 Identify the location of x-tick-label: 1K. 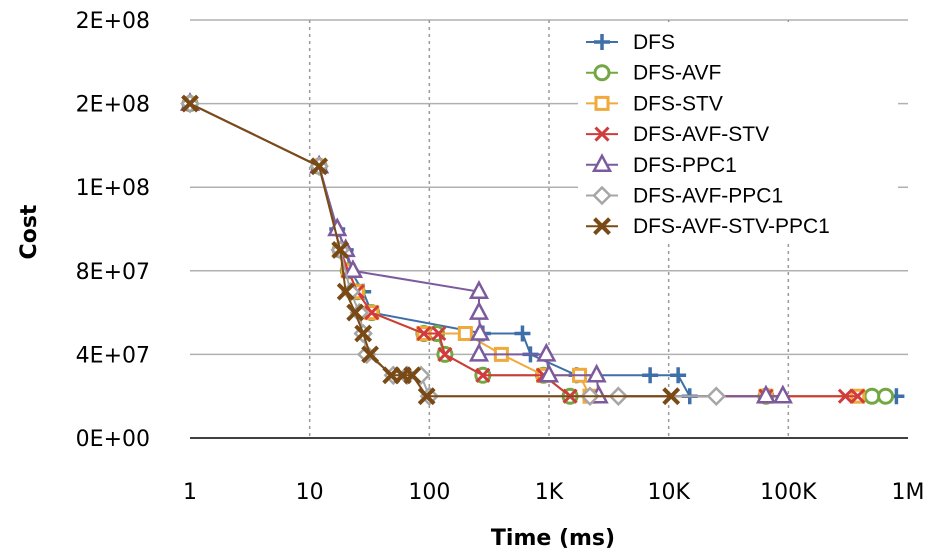
(549, 492).